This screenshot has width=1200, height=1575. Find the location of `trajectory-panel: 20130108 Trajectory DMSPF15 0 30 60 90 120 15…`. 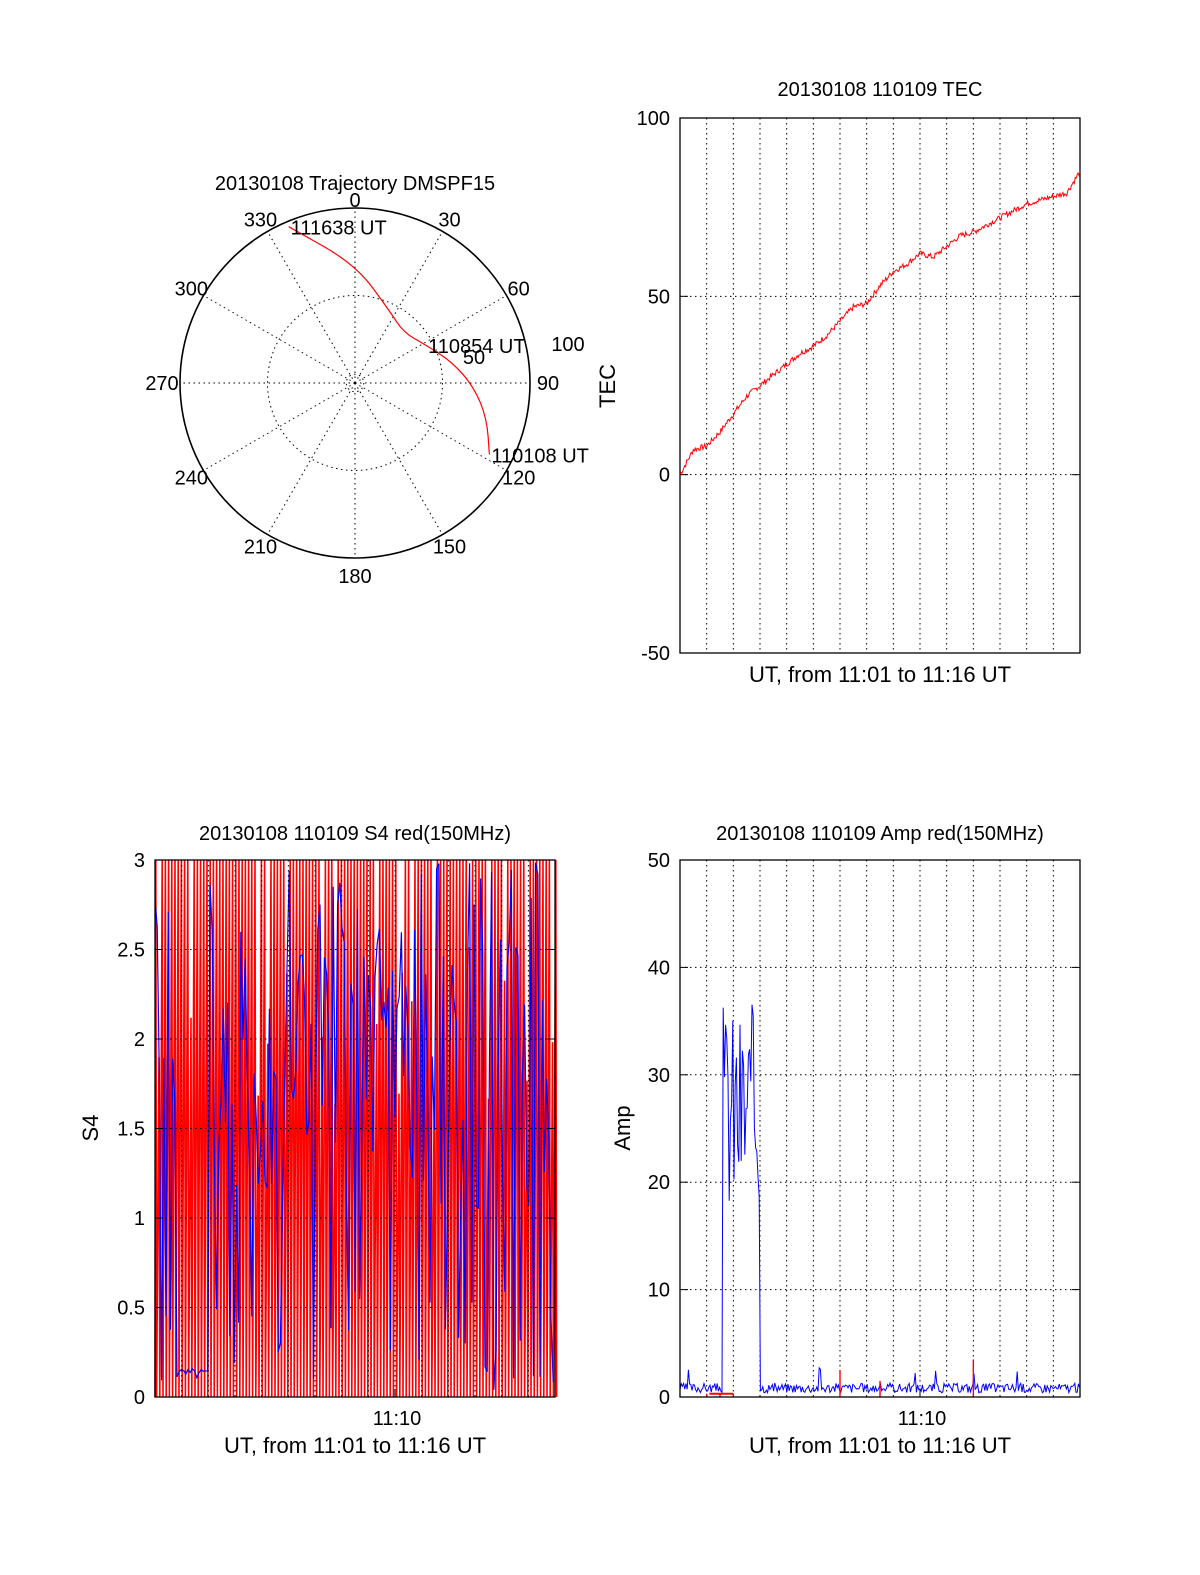

trajectory-panel: 20130108 Trajectory DMSPF15 0 30 60 90 120 15… is located at coordinates (367, 380).